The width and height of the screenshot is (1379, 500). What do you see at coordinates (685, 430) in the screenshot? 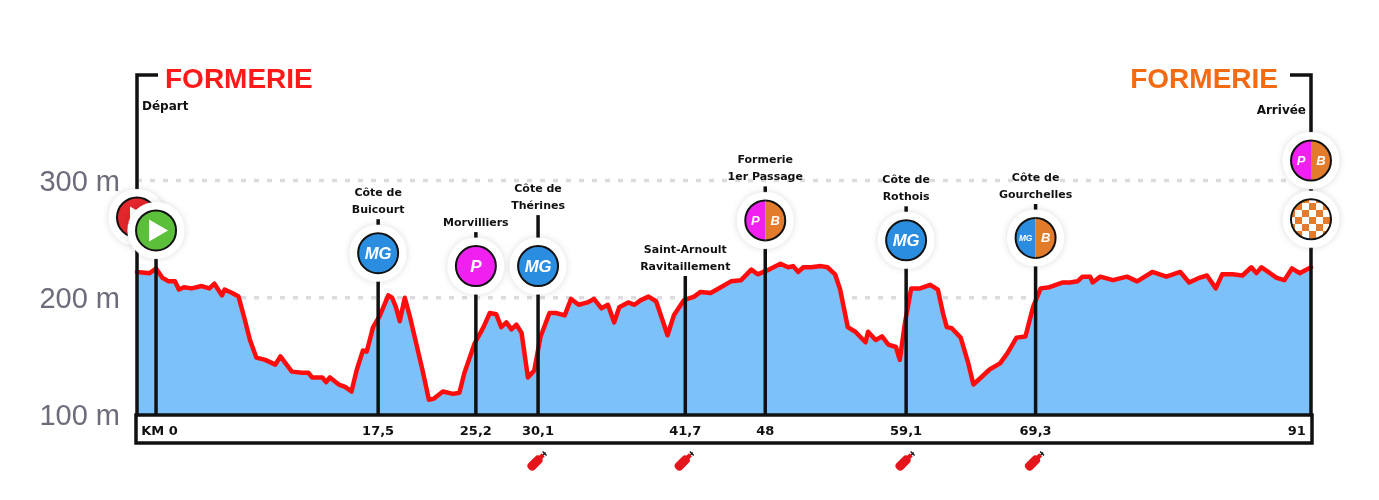
I see `x-tick-label: 41,7` at bounding box center [685, 430].